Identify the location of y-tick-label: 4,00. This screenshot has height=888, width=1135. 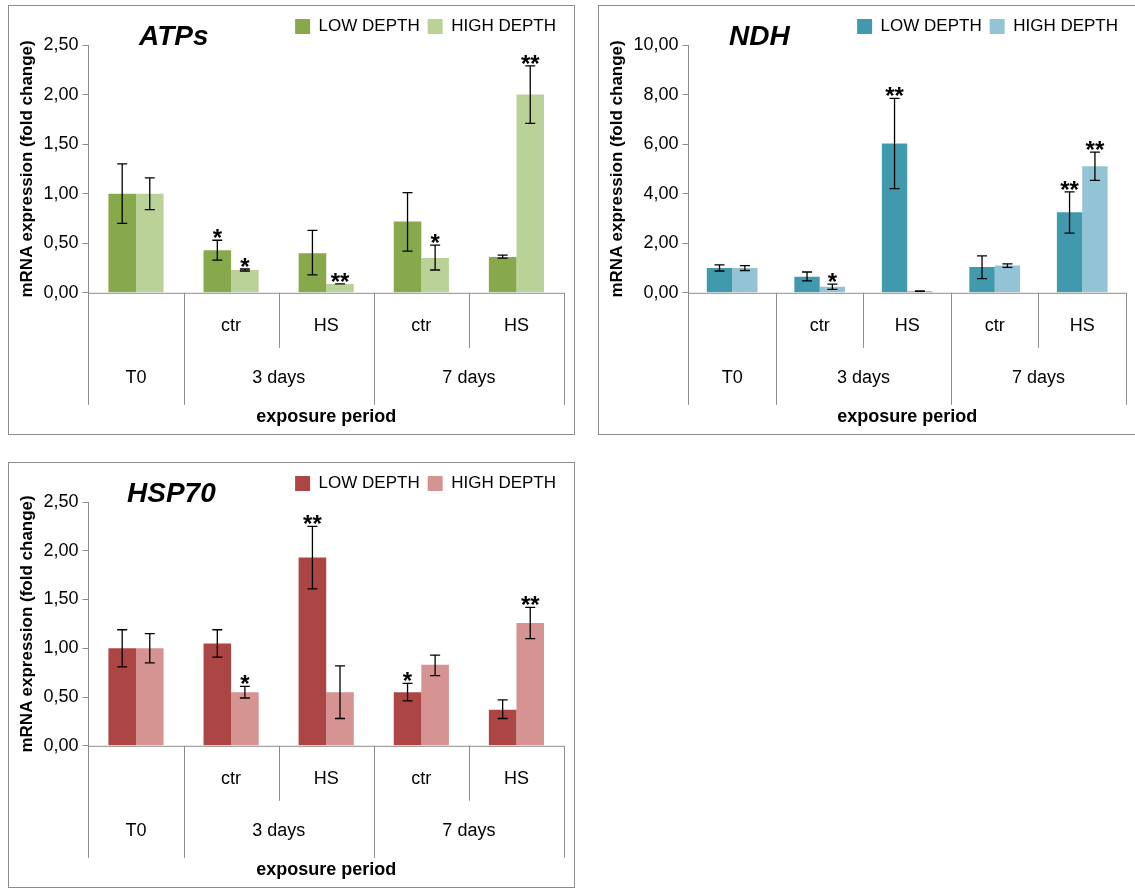
(661, 192).